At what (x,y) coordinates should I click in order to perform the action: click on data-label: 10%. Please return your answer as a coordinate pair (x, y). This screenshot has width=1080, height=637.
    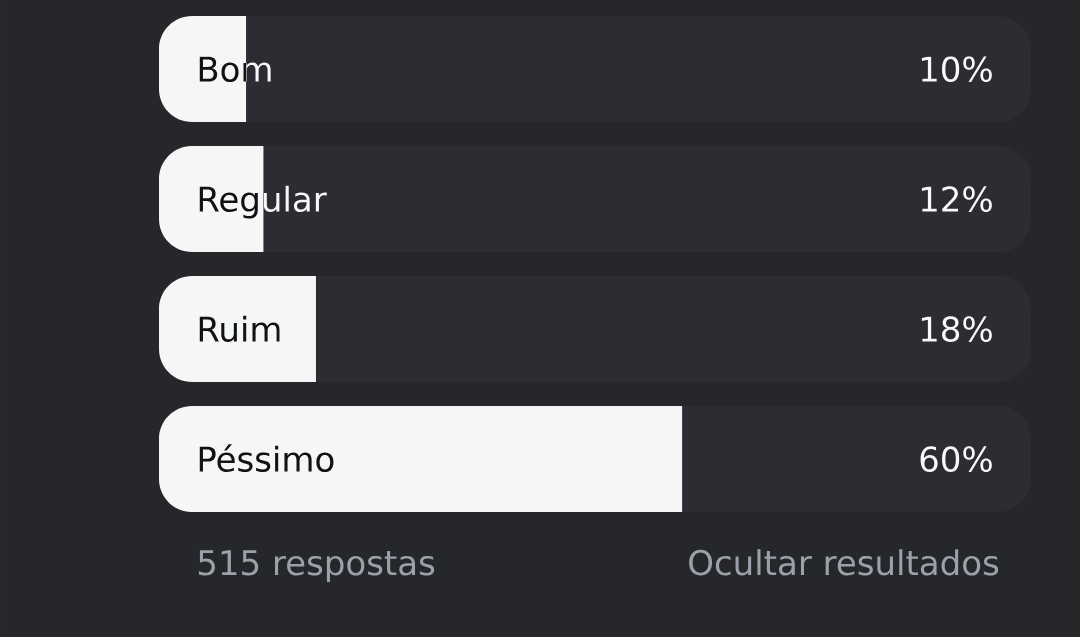
    Looking at the image, I should click on (956, 69).